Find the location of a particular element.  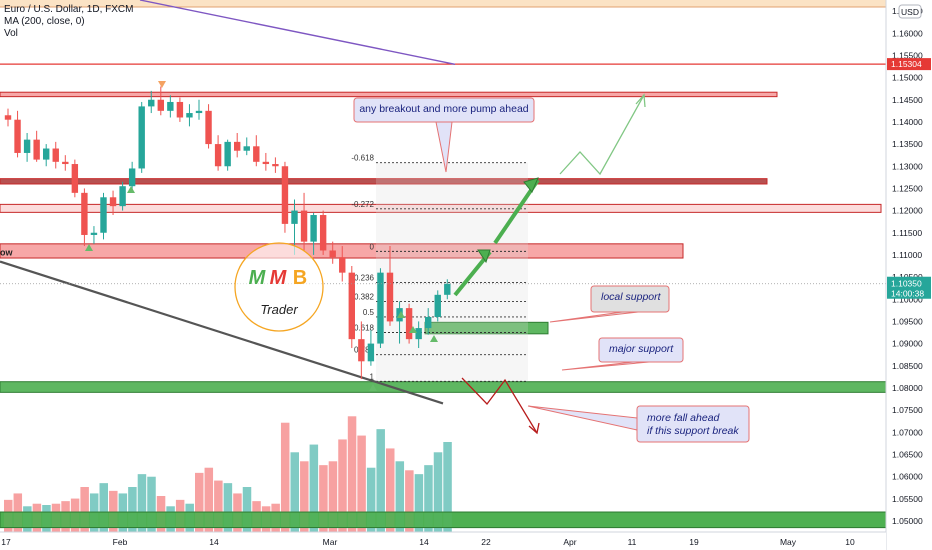

price-axis-bg is located at coordinates (909, 275).